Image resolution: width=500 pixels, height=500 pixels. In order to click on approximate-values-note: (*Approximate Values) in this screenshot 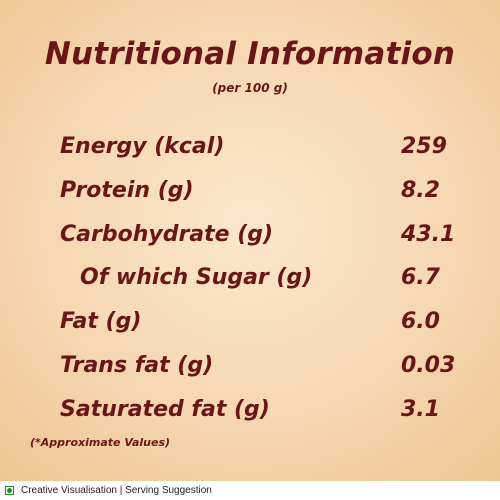, I will do `click(100, 442)`.